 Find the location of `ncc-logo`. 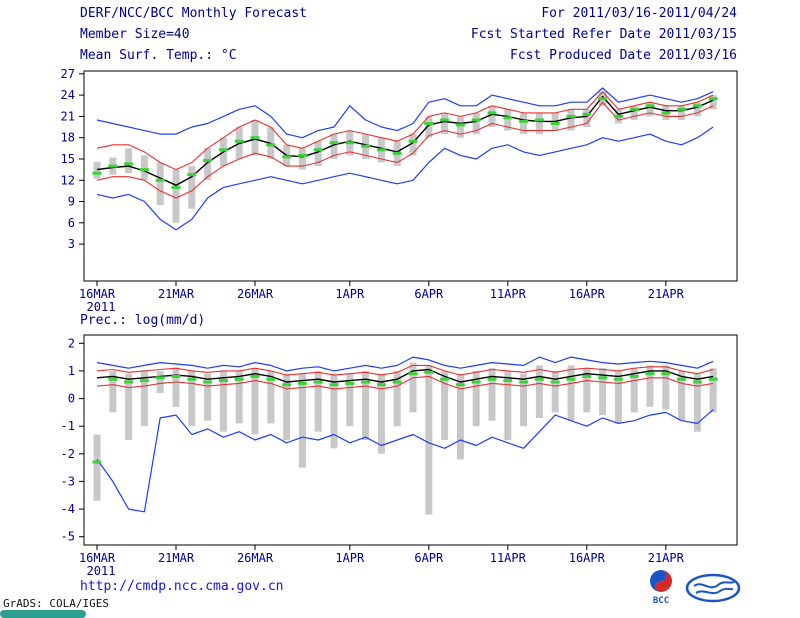

ncc-logo is located at coordinates (713, 588).